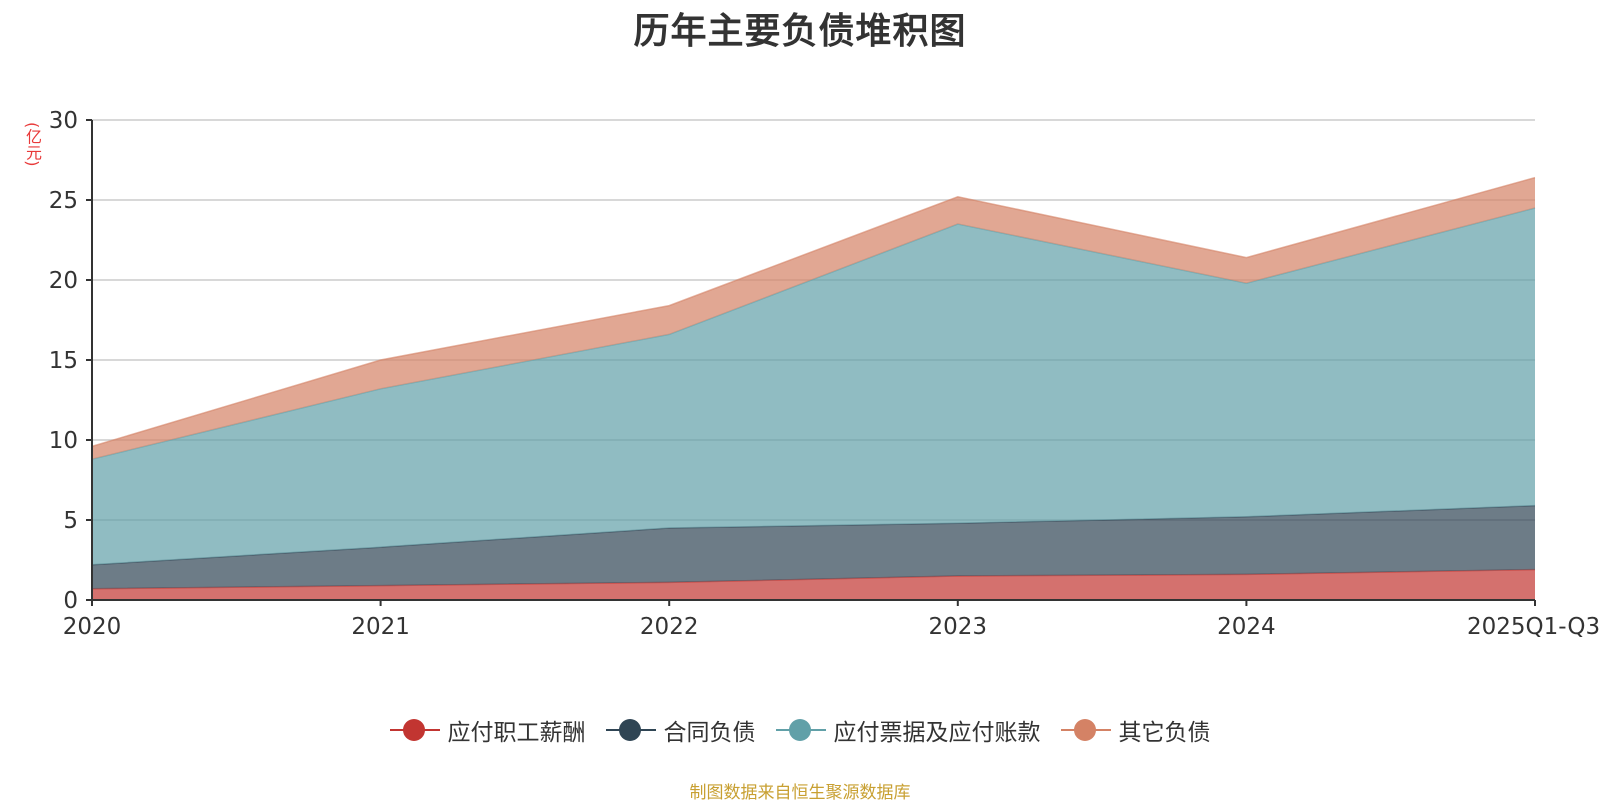 The image size is (1600, 803). I want to click on x-tick-label: 2025Q1-Q3, so click(1533, 627).